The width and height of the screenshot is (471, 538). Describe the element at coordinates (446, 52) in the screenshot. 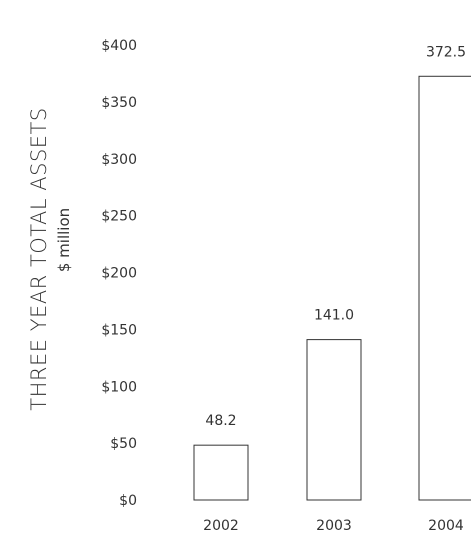

I see `data-label: 372.5` at that location.